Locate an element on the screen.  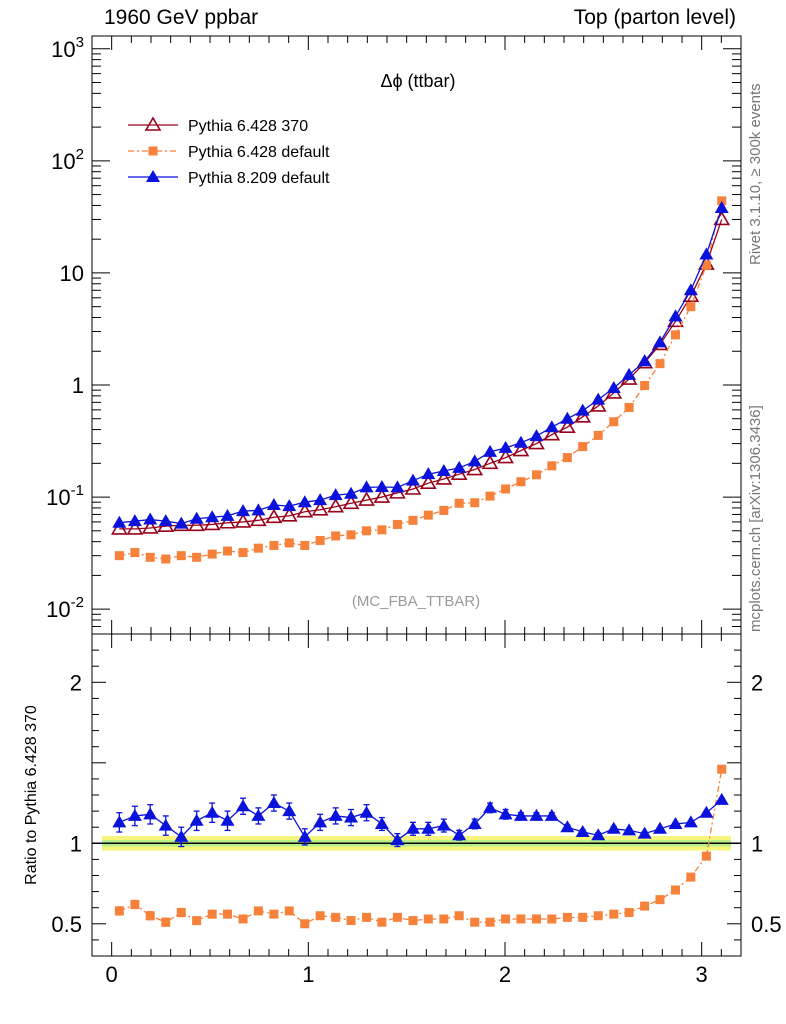
y-tick-label: 10-2 is located at coordinates (65, 608).